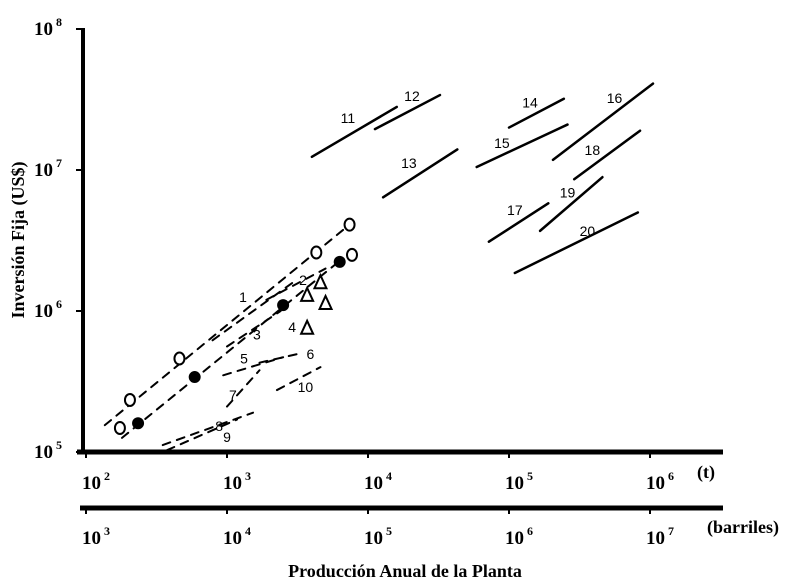 This screenshot has height=584, width=800. I want to click on y-tick-label: 10 5, so click(48, 450).